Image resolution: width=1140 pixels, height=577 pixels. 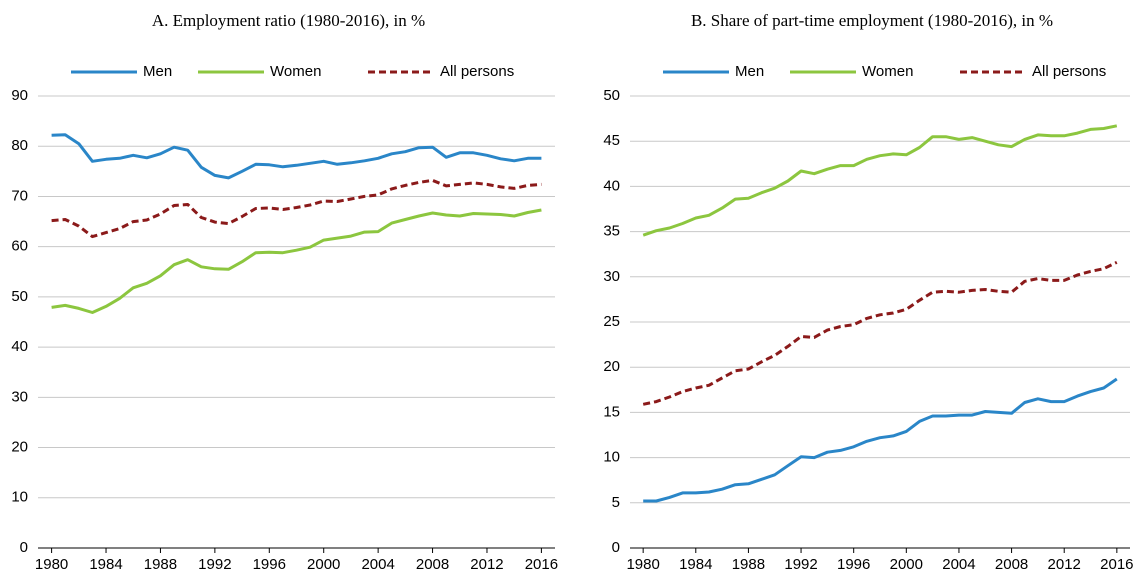 I want to click on y-tick-label: 70, so click(x=19, y=195).